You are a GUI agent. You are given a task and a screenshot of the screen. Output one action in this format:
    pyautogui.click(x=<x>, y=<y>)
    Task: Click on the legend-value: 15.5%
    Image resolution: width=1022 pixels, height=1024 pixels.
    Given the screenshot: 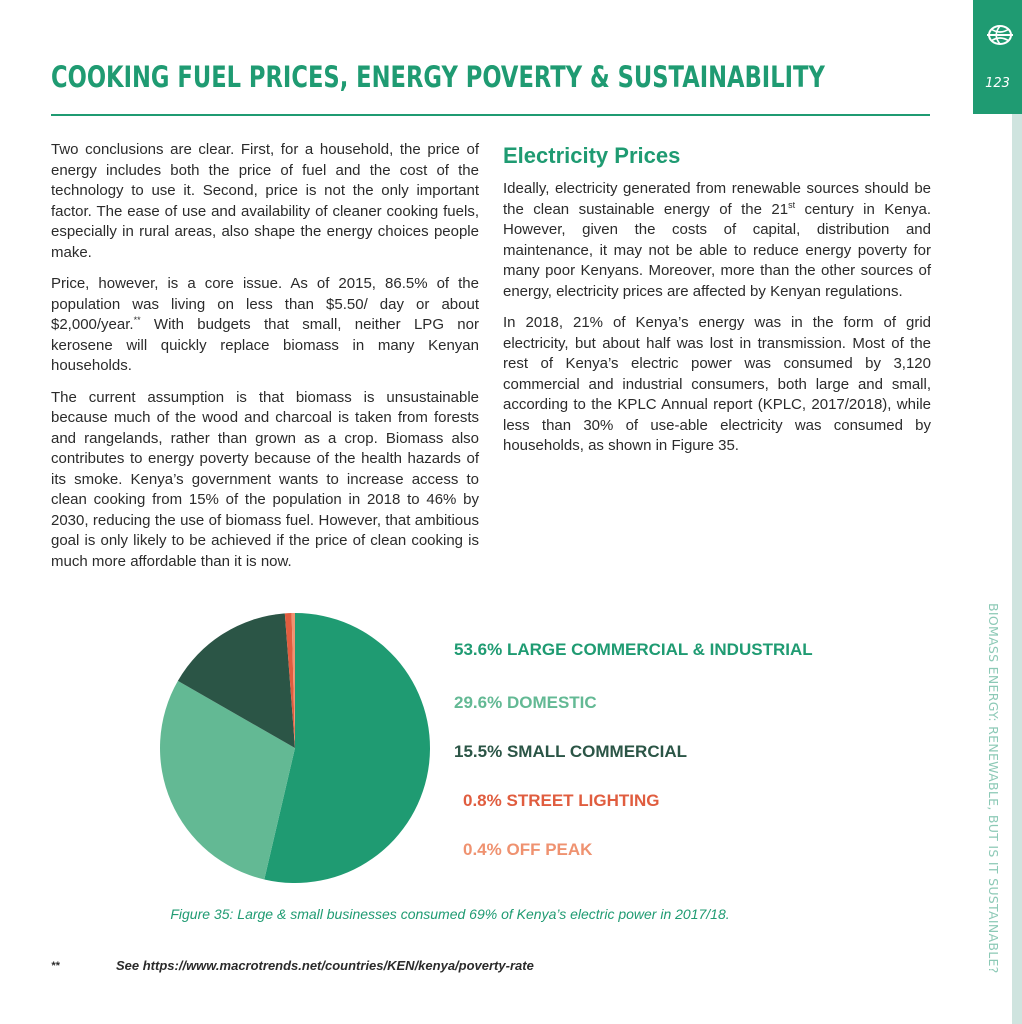 What is the action you would take?
    pyautogui.click(x=480, y=751)
    